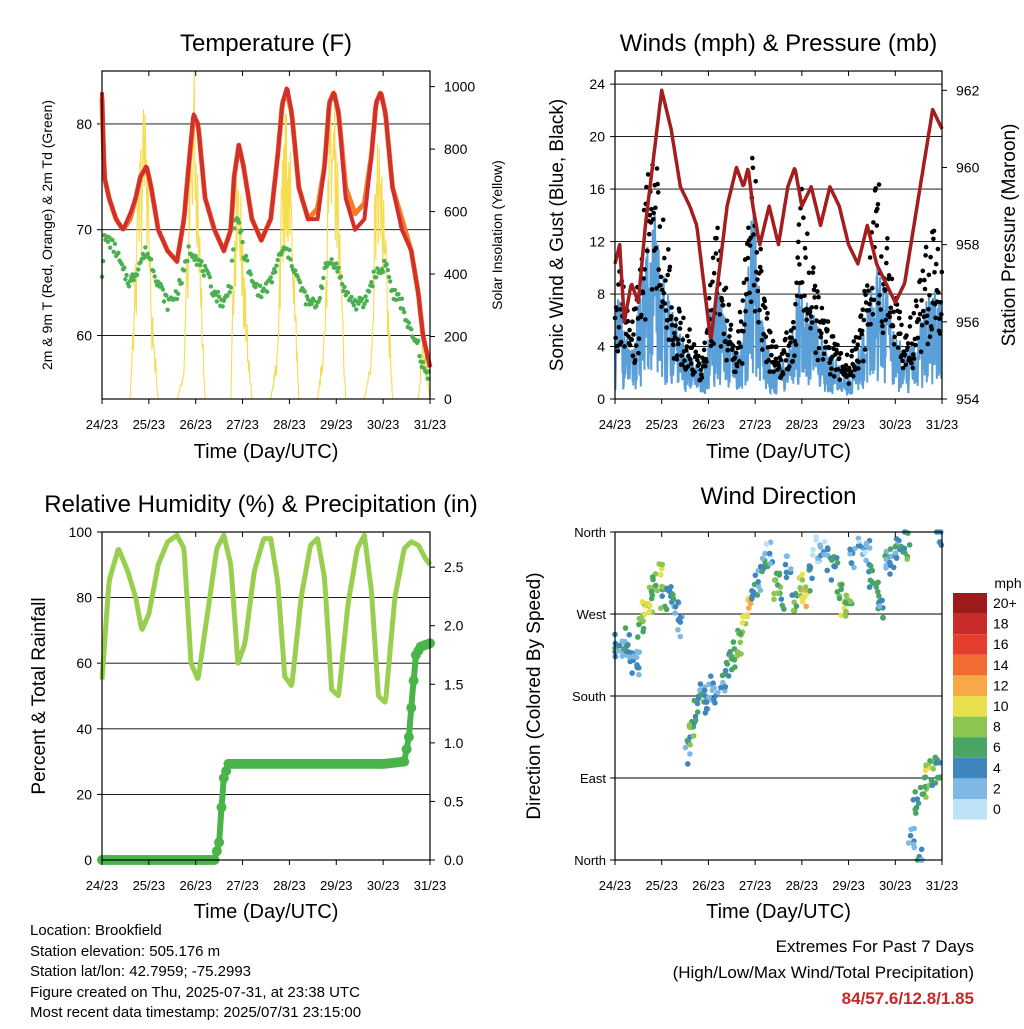 The width and height of the screenshot is (1024, 1029). What do you see at coordinates (125, 951) in the screenshot?
I see `station-elevation: Station elevation: 505.176 m` at bounding box center [125, 951].